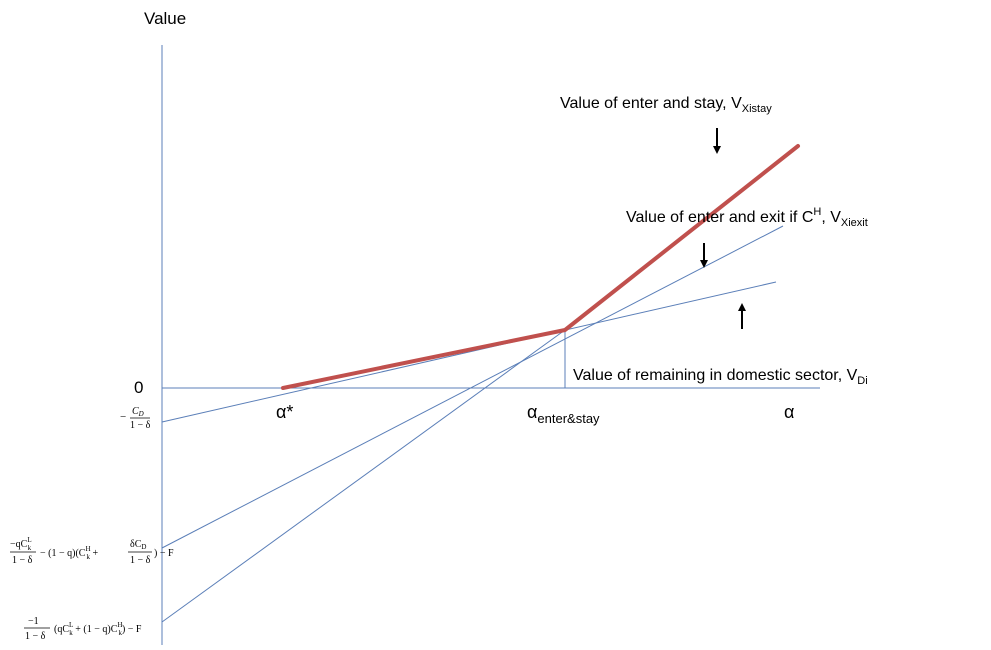  I want to click on formula-stay-intercept: −1 1 − δ (qCL k + (1 − q)CH k) − F, so click(83, 629).